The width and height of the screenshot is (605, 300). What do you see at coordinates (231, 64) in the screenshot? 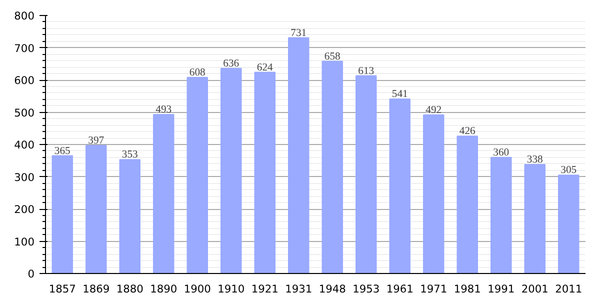
I see `data-label: 636` at bounding box center [231, 64].